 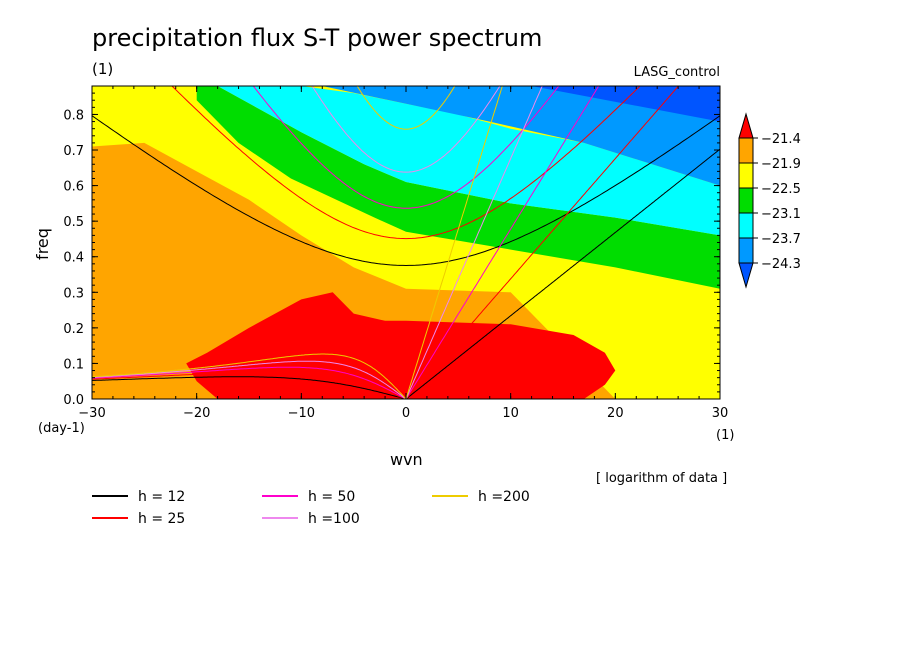 I want to click on legend-label: h =200, so click(x=504, y=497).